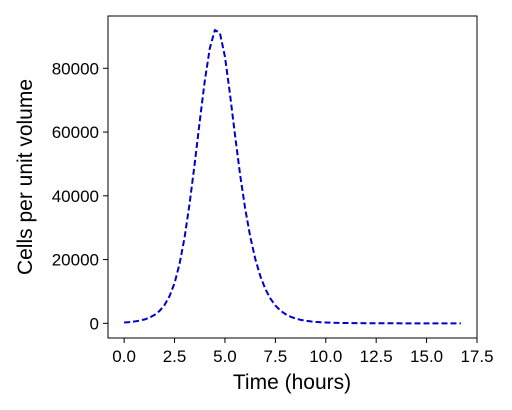  I want to click on y-axis-label: Cells per unit volume, so click(25, 177).